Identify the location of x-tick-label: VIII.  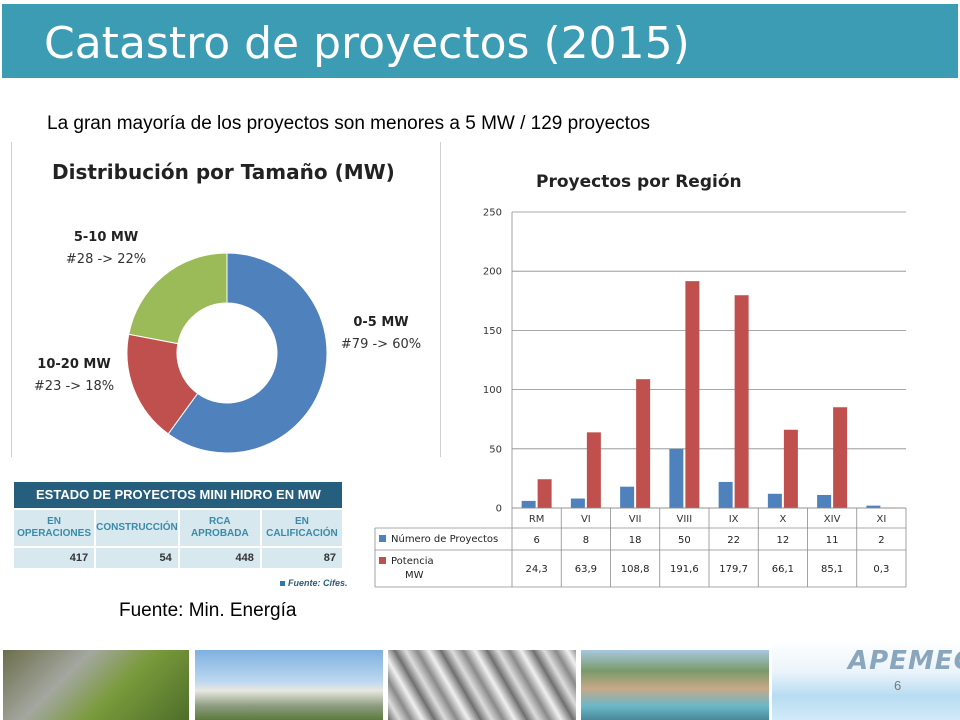
(685, 519).